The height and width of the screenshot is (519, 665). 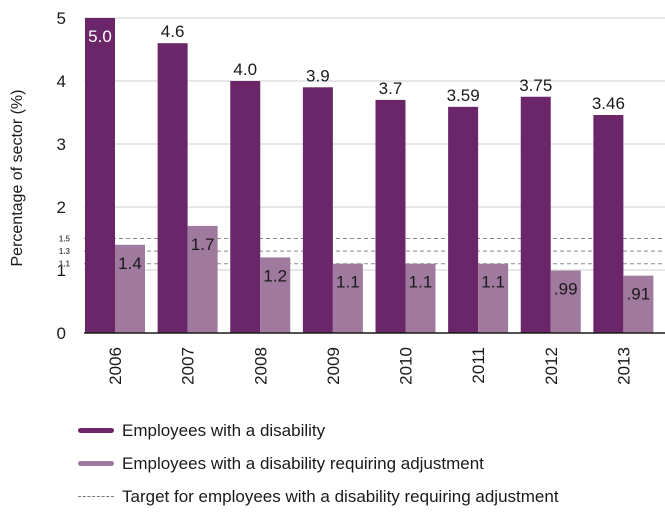 I want to click on y-tick-label: 4, so click(x=61, y=81).